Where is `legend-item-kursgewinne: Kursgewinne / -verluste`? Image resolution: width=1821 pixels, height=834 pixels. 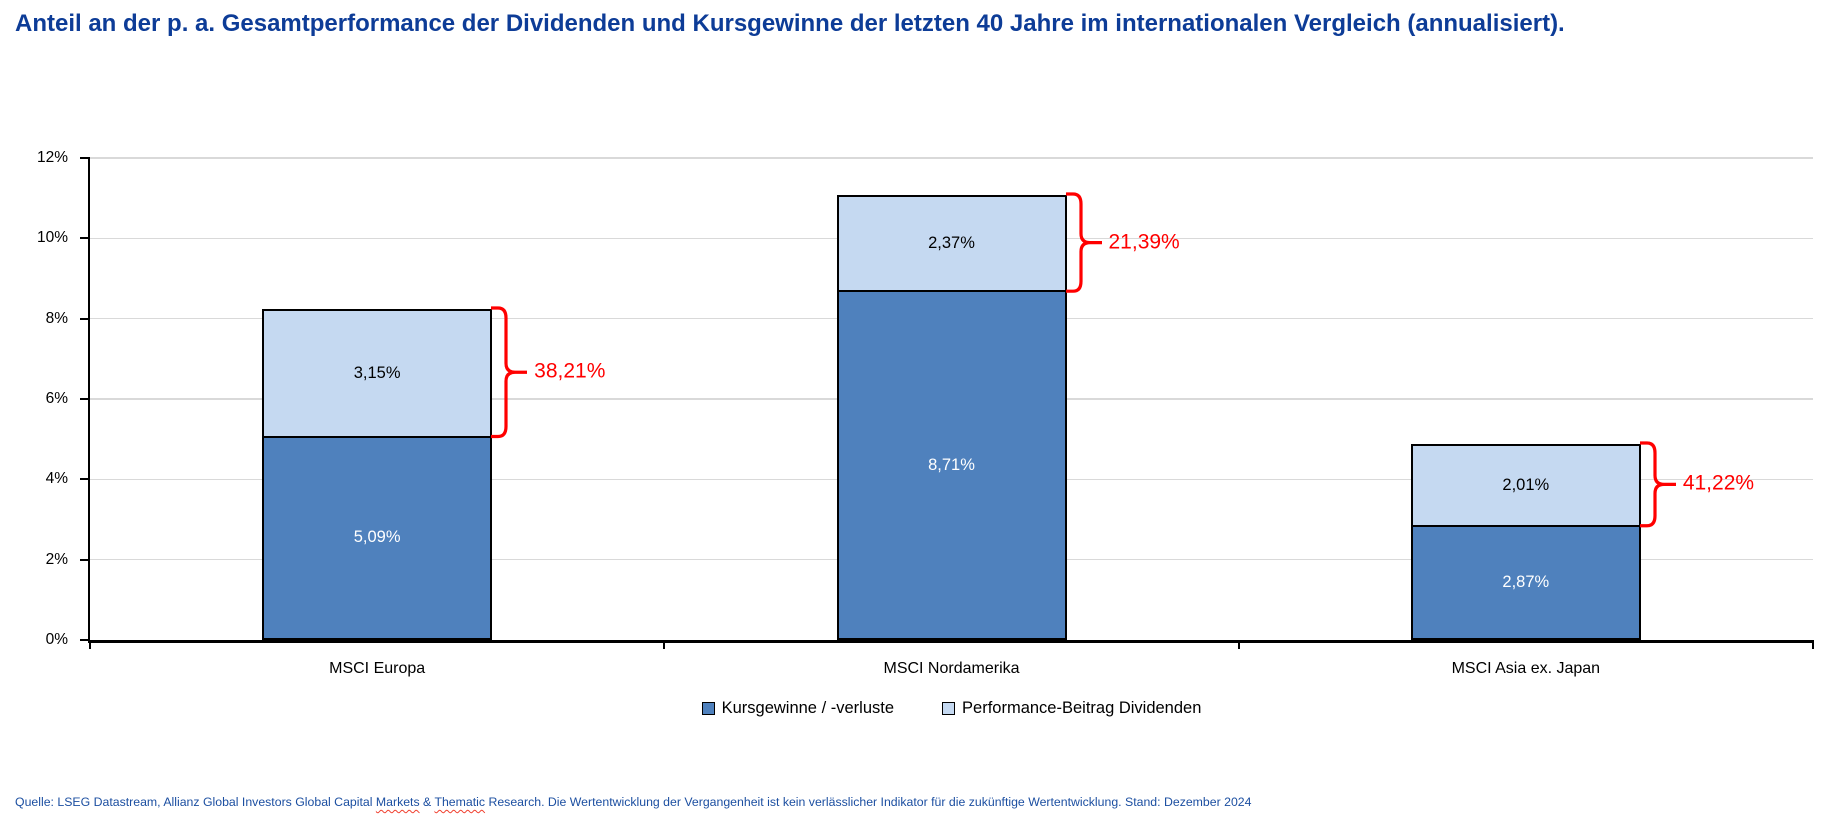
legend-item-kursgewinne: Kursgewinne / -verluste is located at coordinates (798, 708).